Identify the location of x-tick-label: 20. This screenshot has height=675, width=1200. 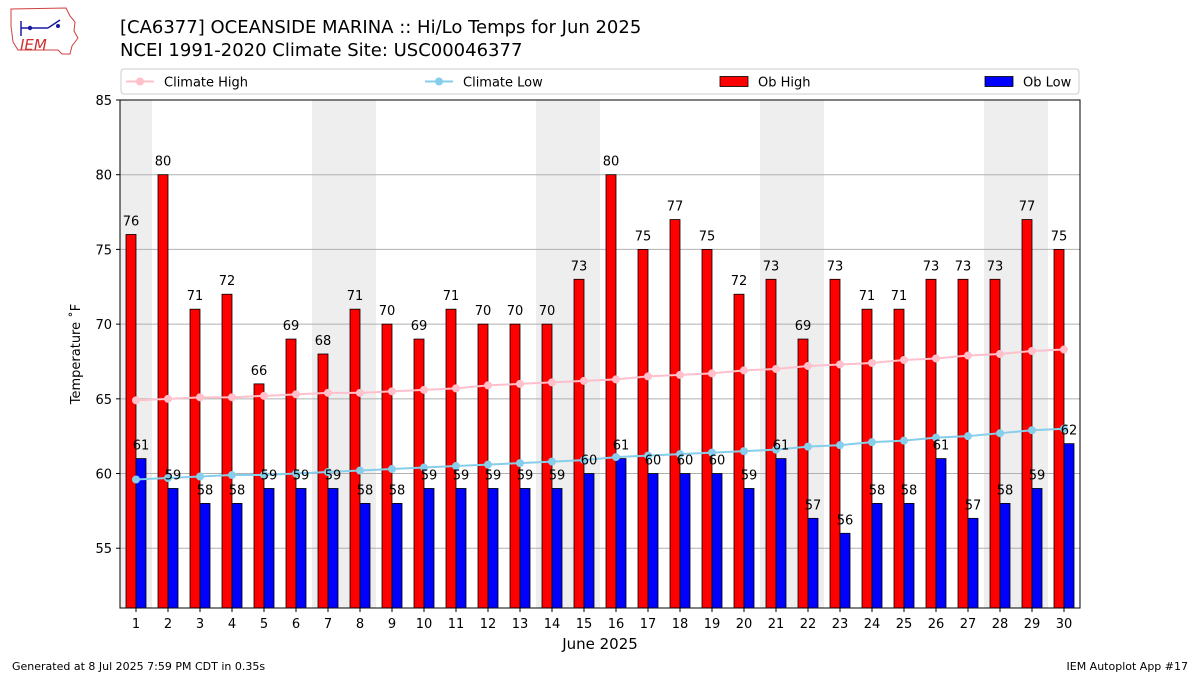
(744, 624).